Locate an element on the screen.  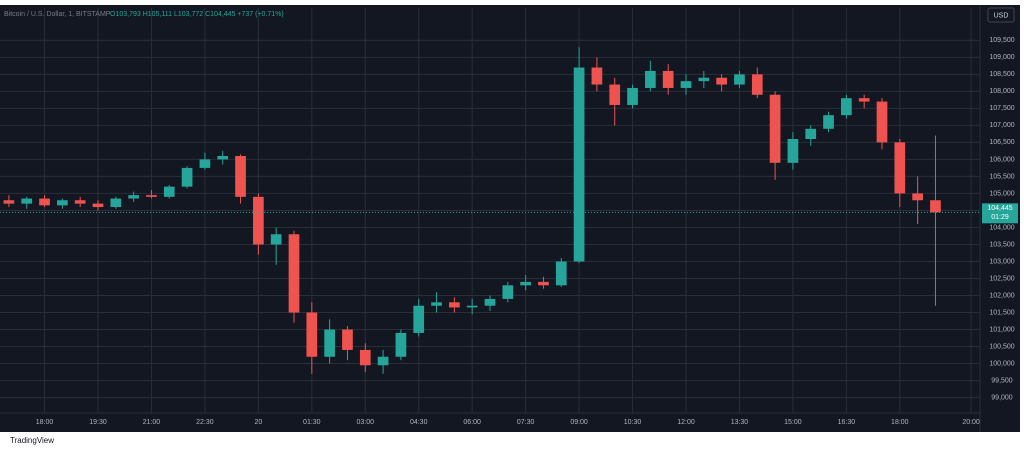
y-tick-label: 100,500 is located at coordinates (1001, 346).